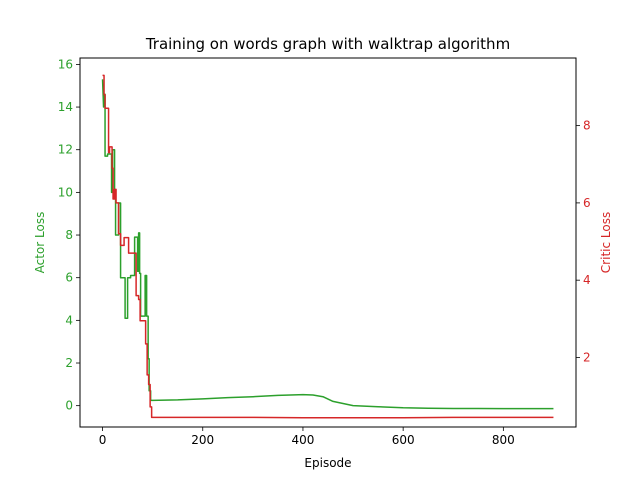  Describe the element at coordinates (302, 440) in the screenshot. I see `x-tick-label: 400` at that location.